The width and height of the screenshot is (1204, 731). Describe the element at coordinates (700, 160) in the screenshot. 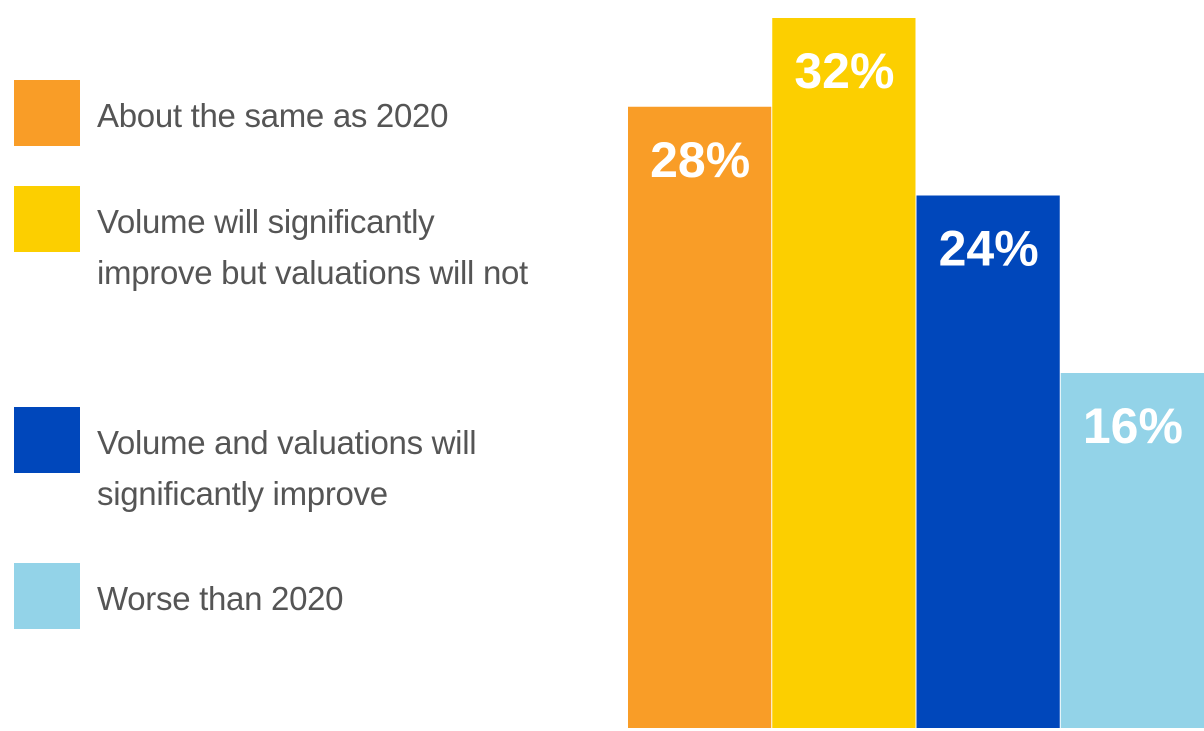

I see `value-label: 28%` at that location.